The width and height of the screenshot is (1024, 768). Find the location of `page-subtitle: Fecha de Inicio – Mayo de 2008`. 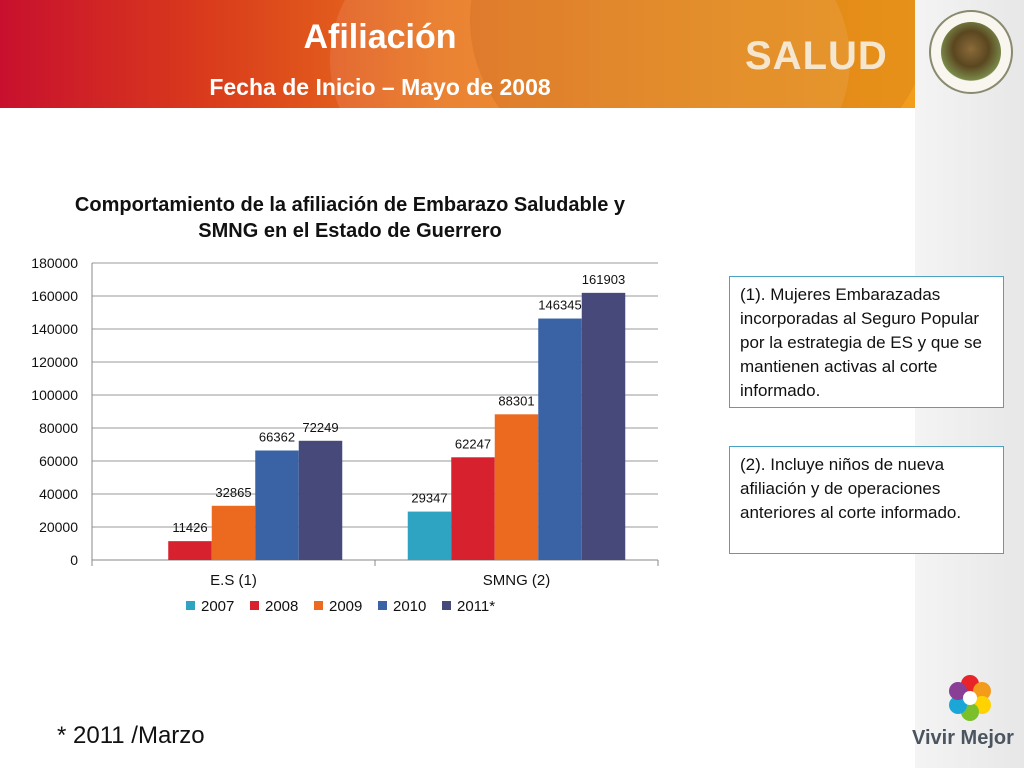

page-subtitle: Fecha de Inicio – Mayo de 2008 is located at coordinates (380, 87).